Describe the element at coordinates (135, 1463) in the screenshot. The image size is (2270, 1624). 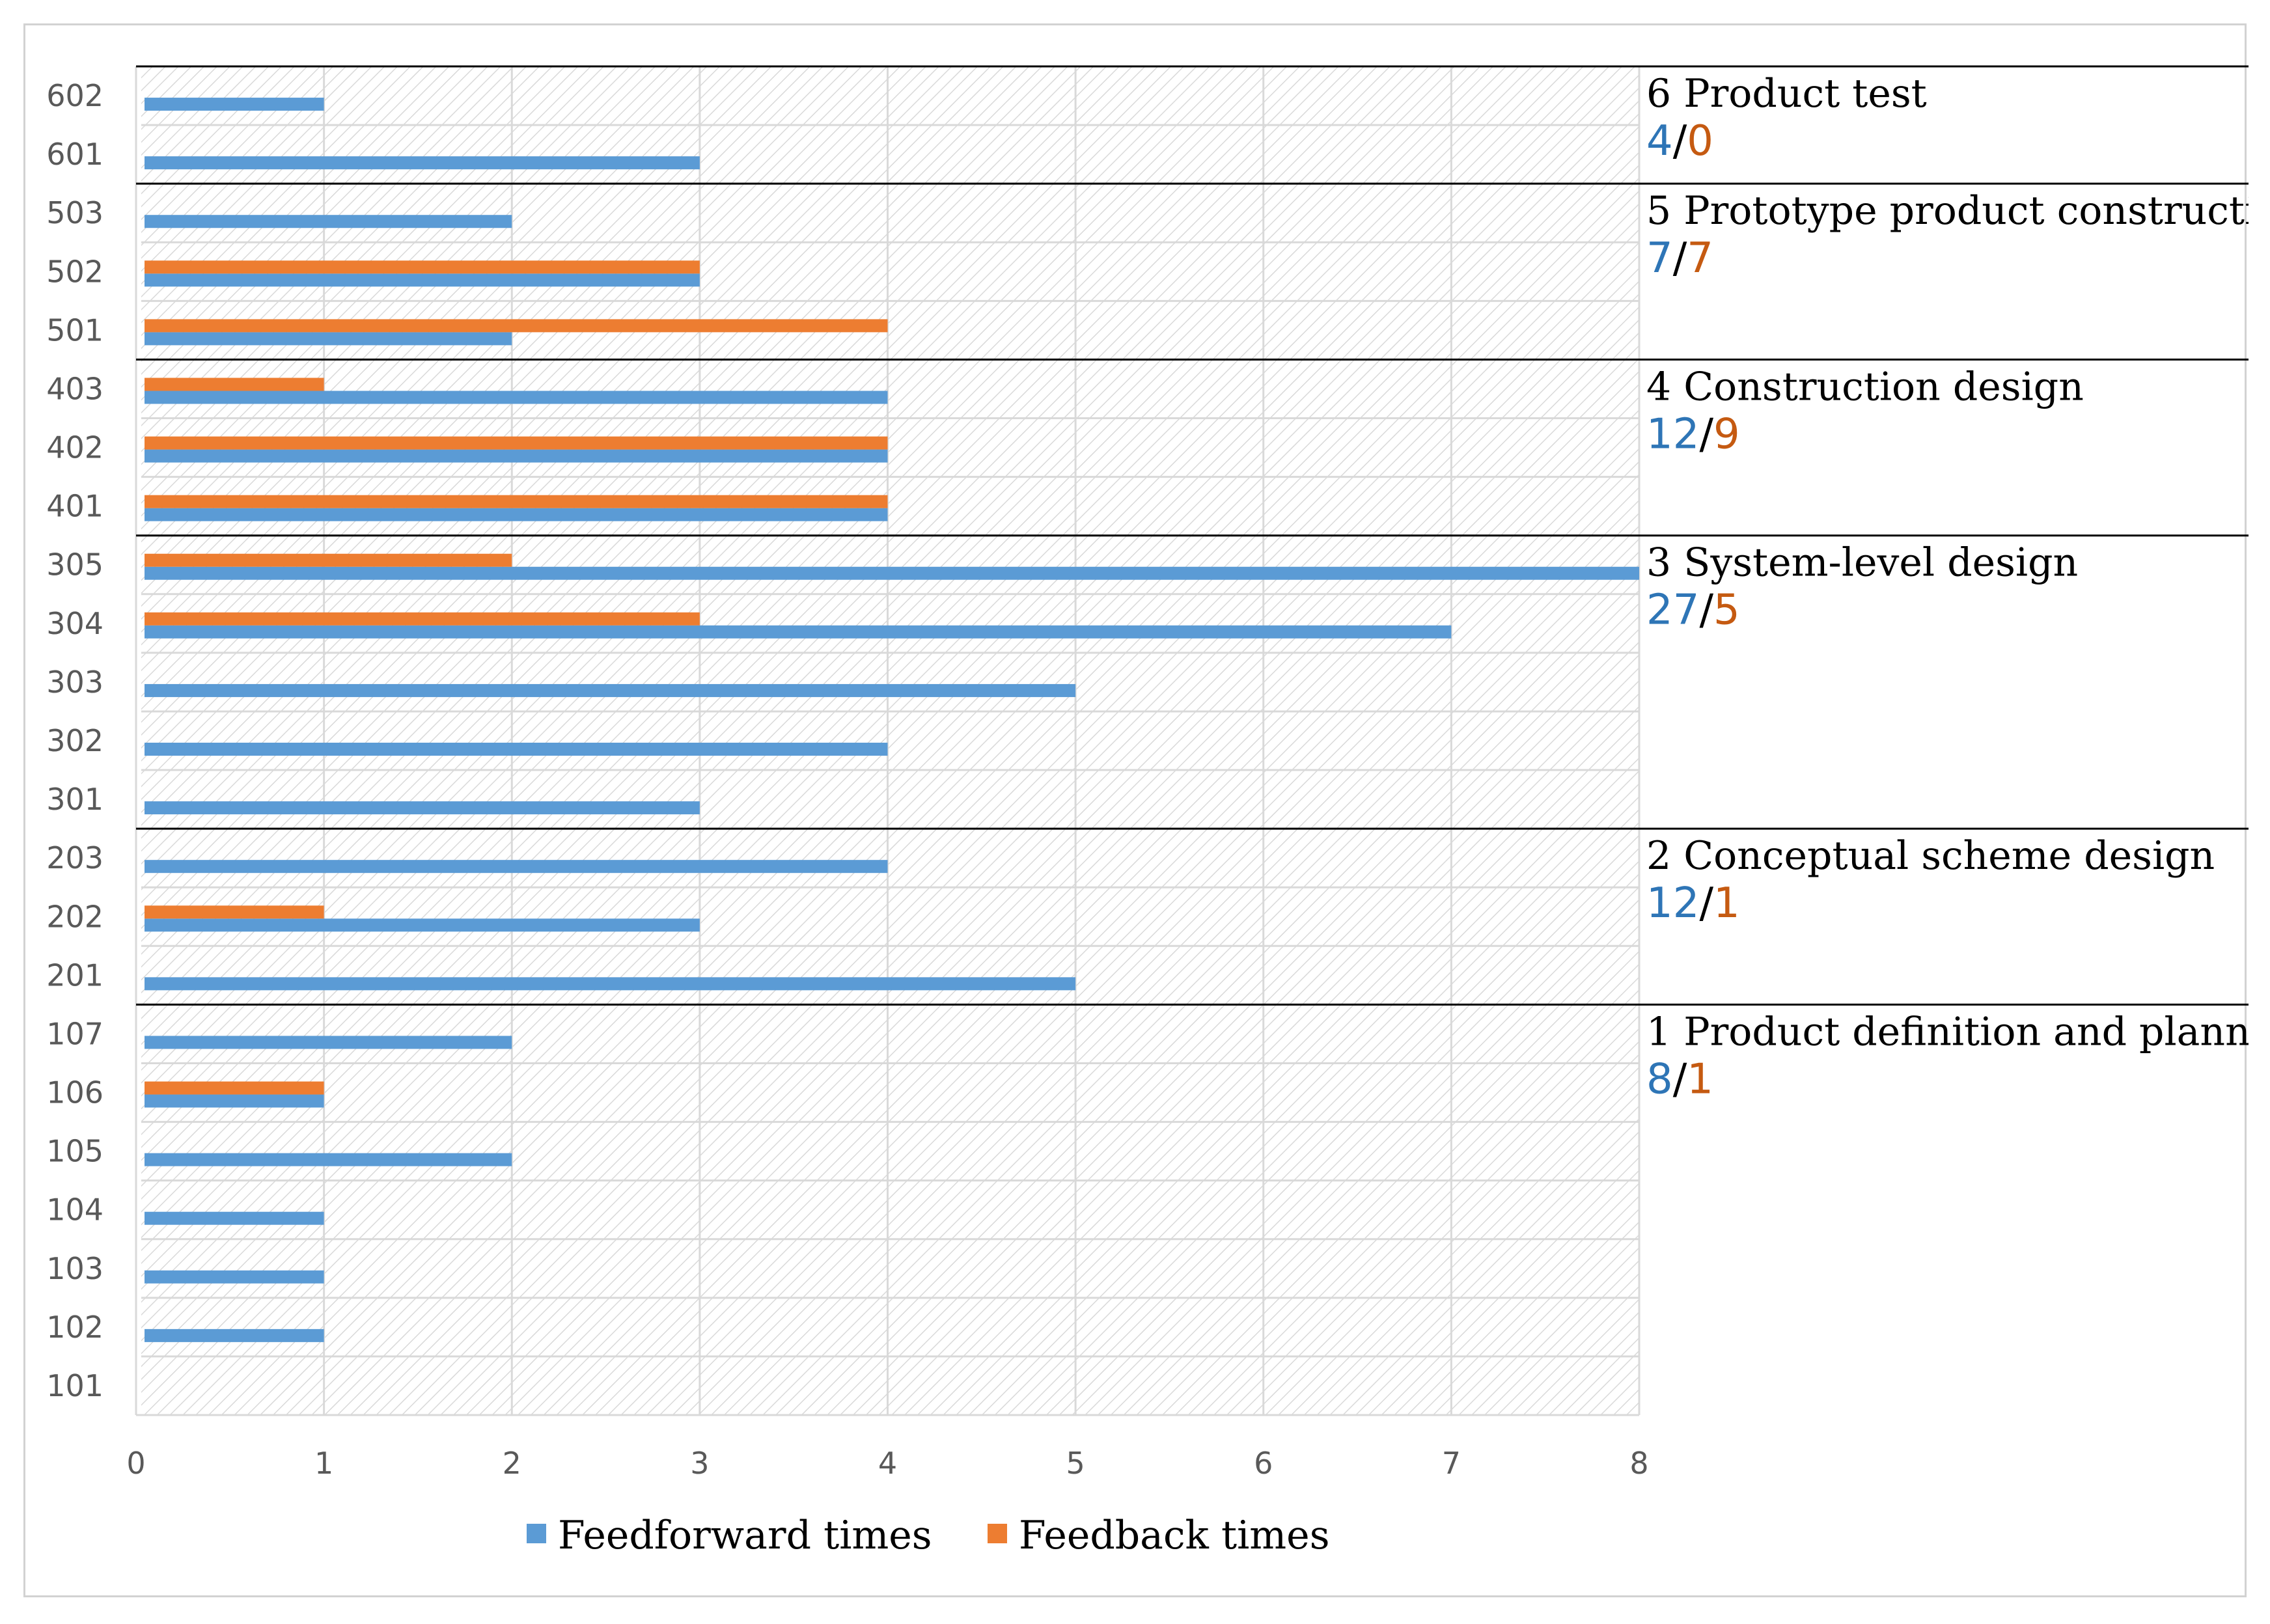
I see `x-tick-label: 0` at that location.